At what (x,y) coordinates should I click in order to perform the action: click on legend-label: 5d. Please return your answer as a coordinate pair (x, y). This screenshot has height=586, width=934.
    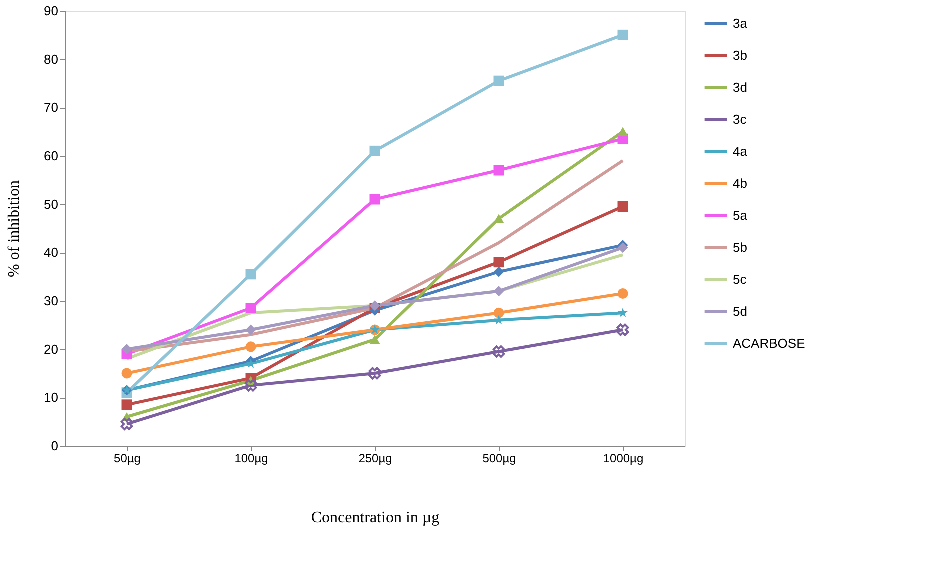
    Looking at the image, I should click on (740, 311).